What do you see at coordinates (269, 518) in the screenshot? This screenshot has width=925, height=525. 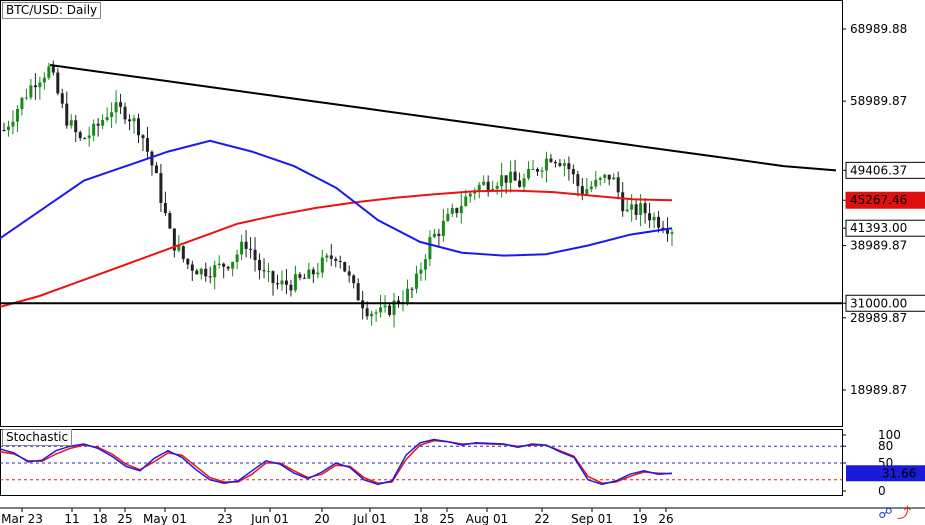 I see `x-tick-label: Jun 01` at bounding box center [269, 518].